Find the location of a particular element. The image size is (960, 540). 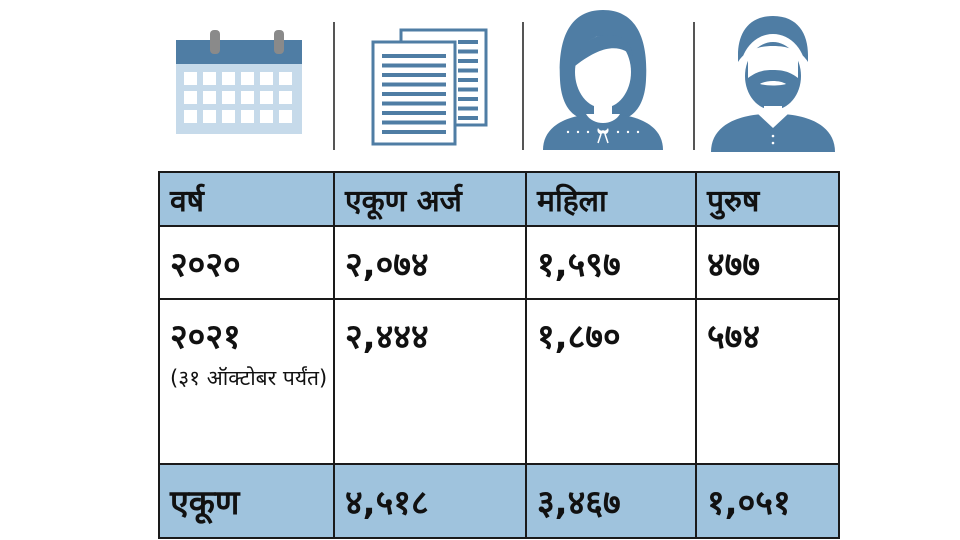

header-female: महिला is located at coordinates (611, 199).